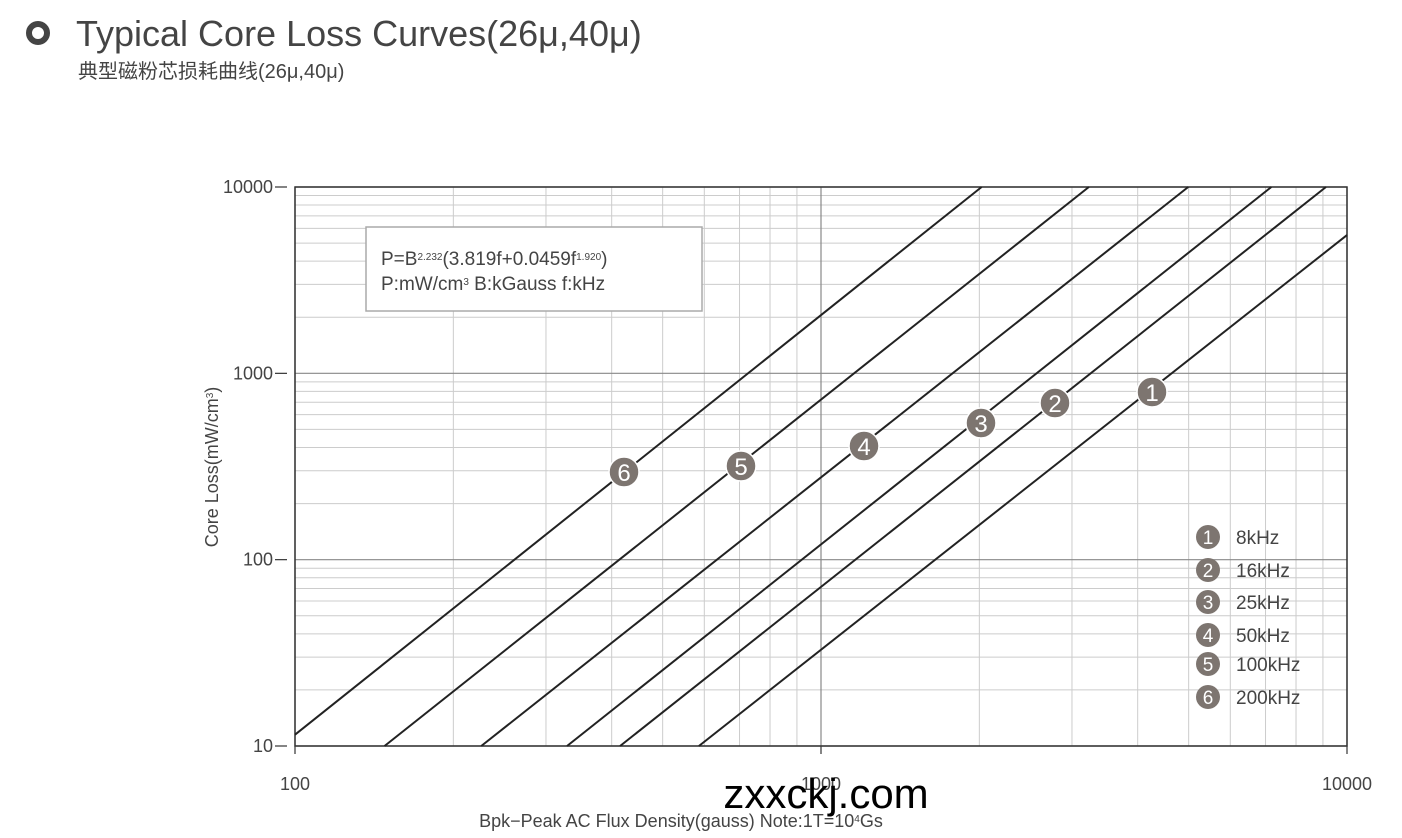 Image resolution: width=1402 pixels, height=838 pixels. I want to click on legend-label: 16kHz, so click(1263, 571).